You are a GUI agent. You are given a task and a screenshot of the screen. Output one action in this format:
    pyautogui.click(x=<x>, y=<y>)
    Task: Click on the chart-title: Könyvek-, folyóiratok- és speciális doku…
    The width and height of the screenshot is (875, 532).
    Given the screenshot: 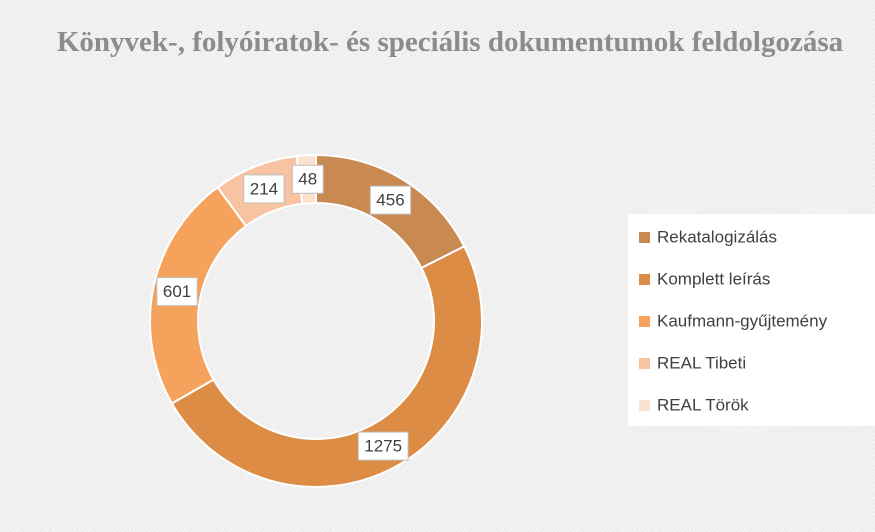 What is the action you would take?
    pyautogui.click(x=450, y=42)
    